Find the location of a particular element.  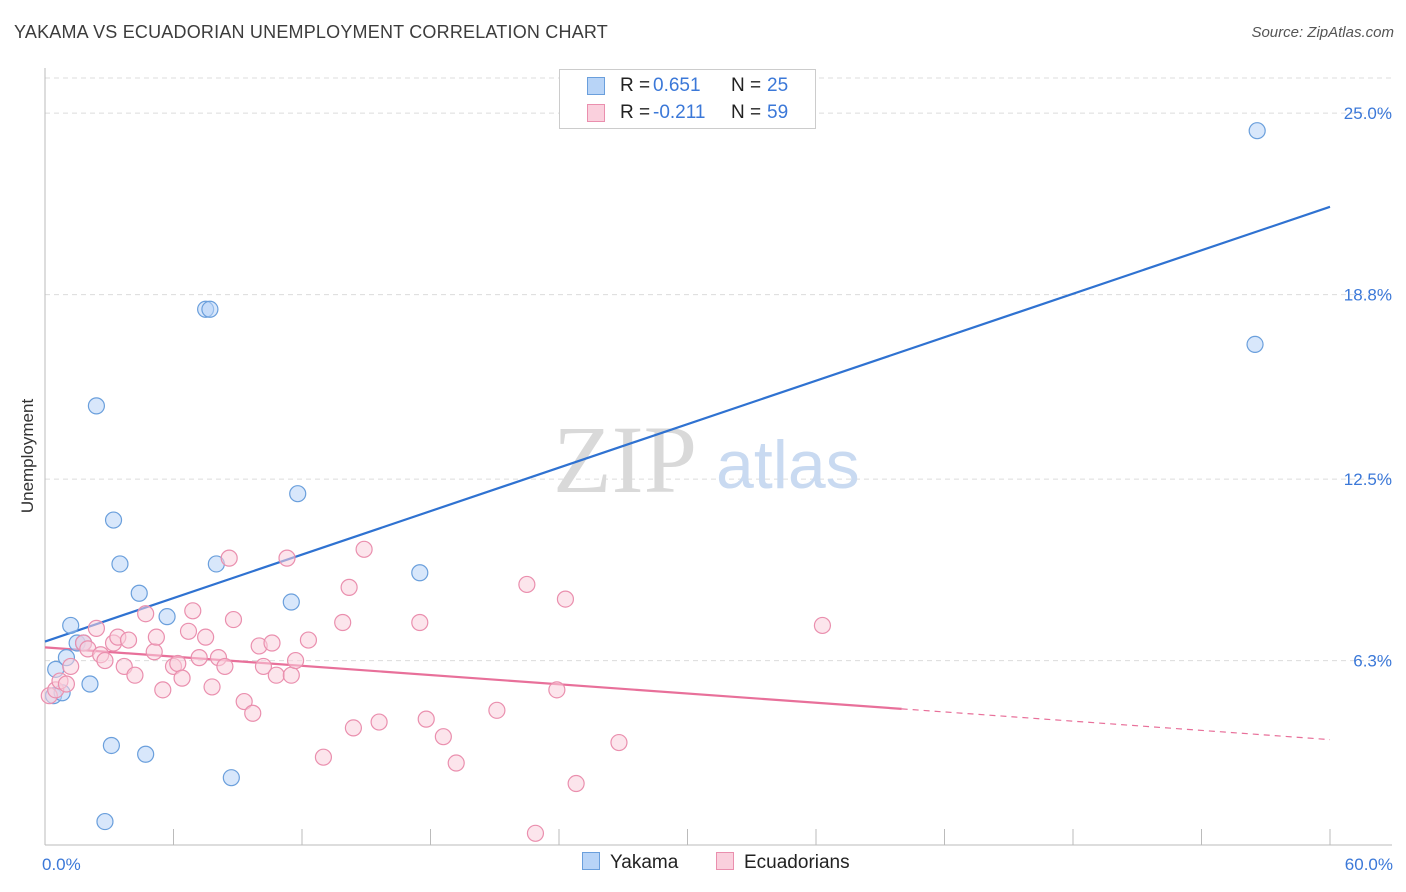

legend-row-yakama: R = 0.651 N = 25 is located at coordinates (687, 86).